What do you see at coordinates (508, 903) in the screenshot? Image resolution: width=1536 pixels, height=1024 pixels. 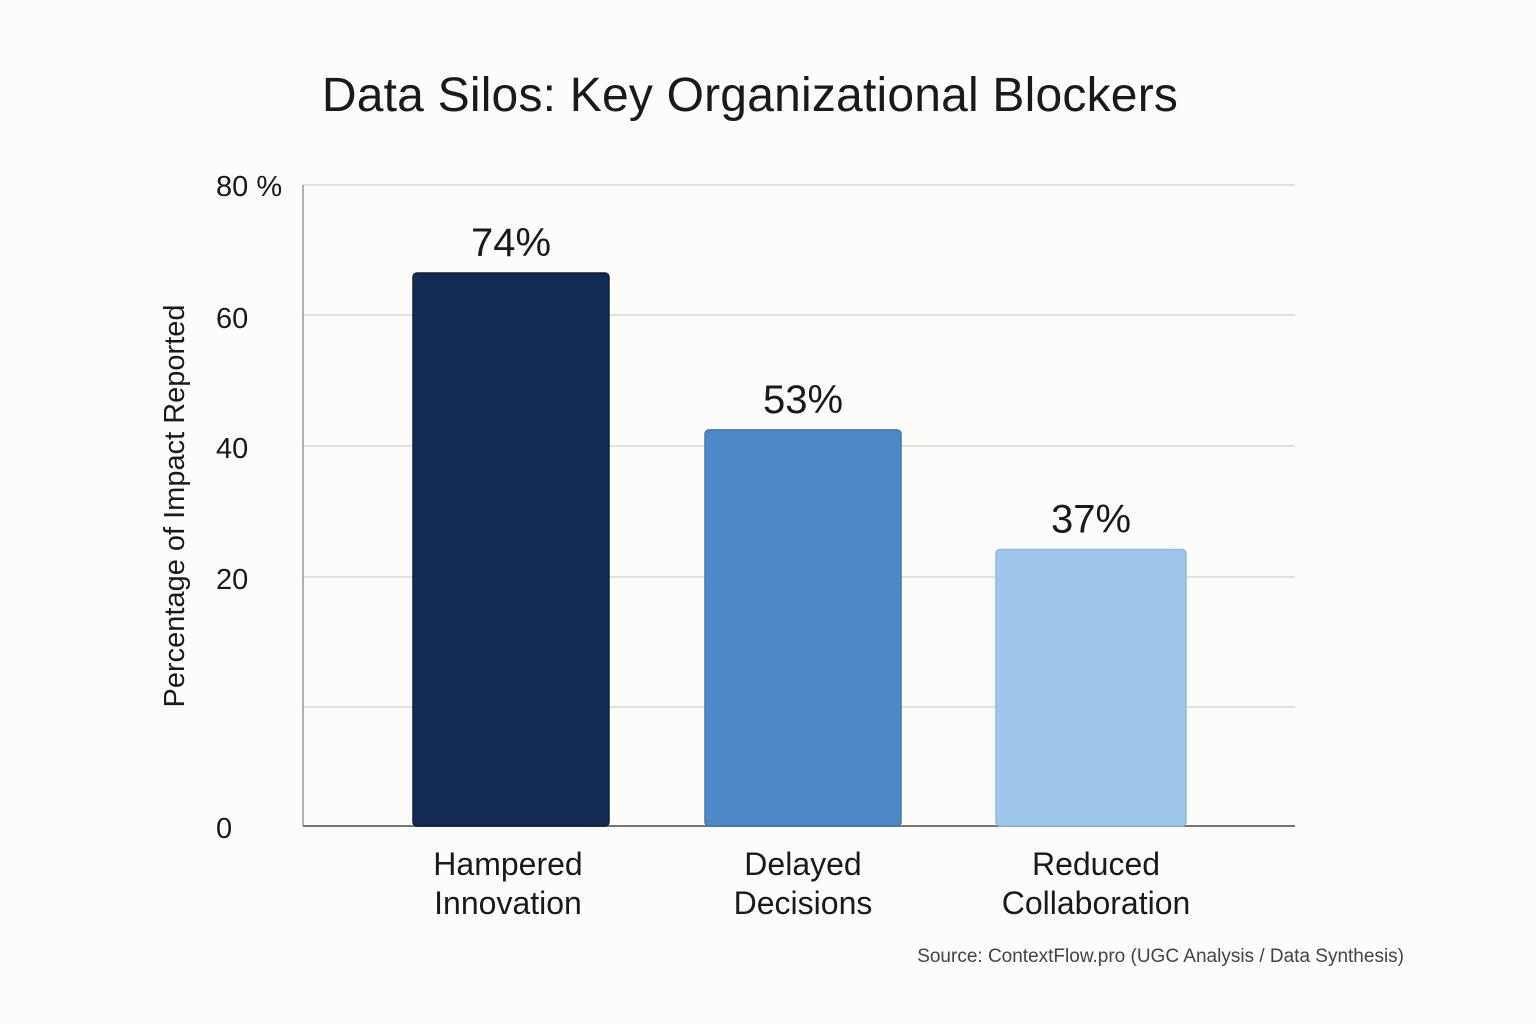 I see `category-label: Innovation` at bounding box center [508, 903].